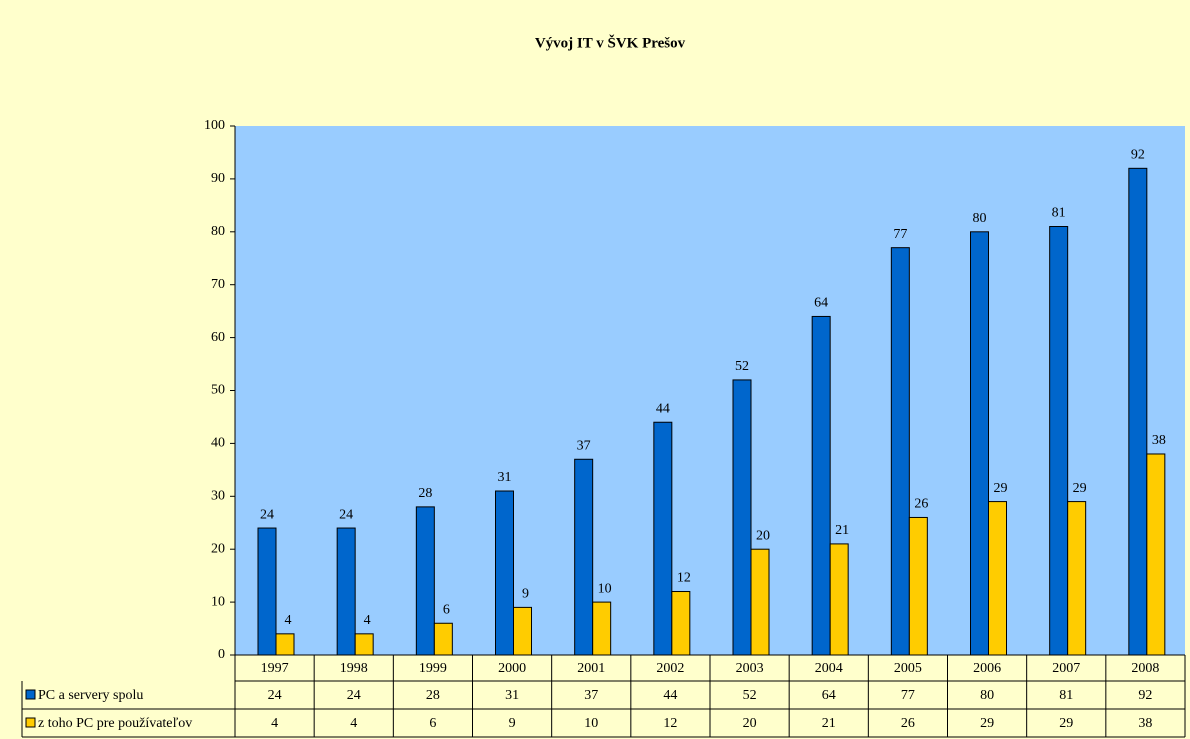 The height and width of the screenshot is (739, 1190). I want to click on data-label: 80, so click(980, 218).